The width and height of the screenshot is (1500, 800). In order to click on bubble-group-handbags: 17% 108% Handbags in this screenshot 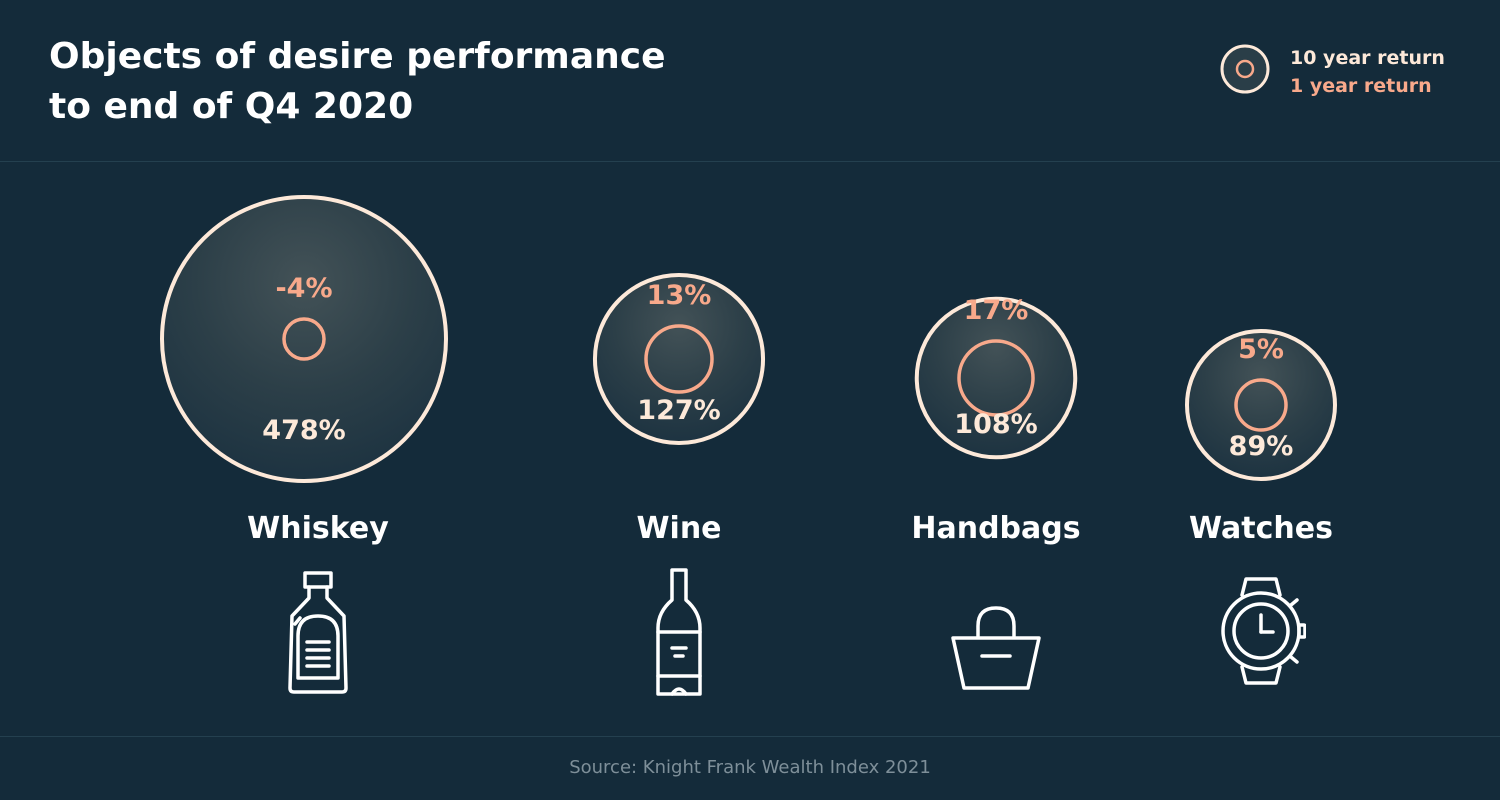, I will do `click(995, 420)`.